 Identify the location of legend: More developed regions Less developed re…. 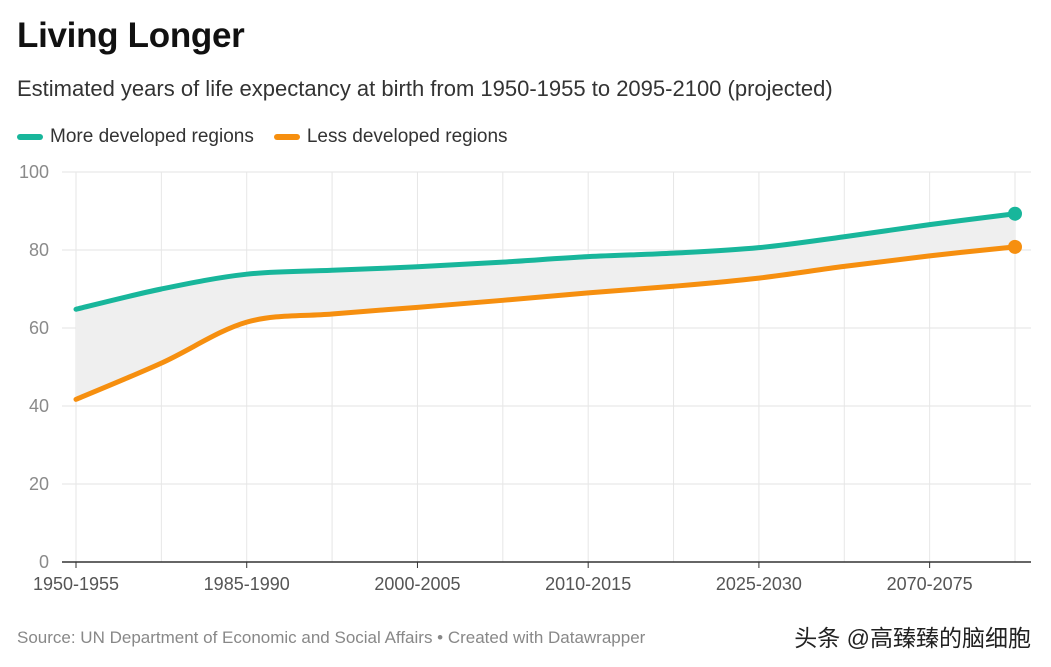
(272, 137).